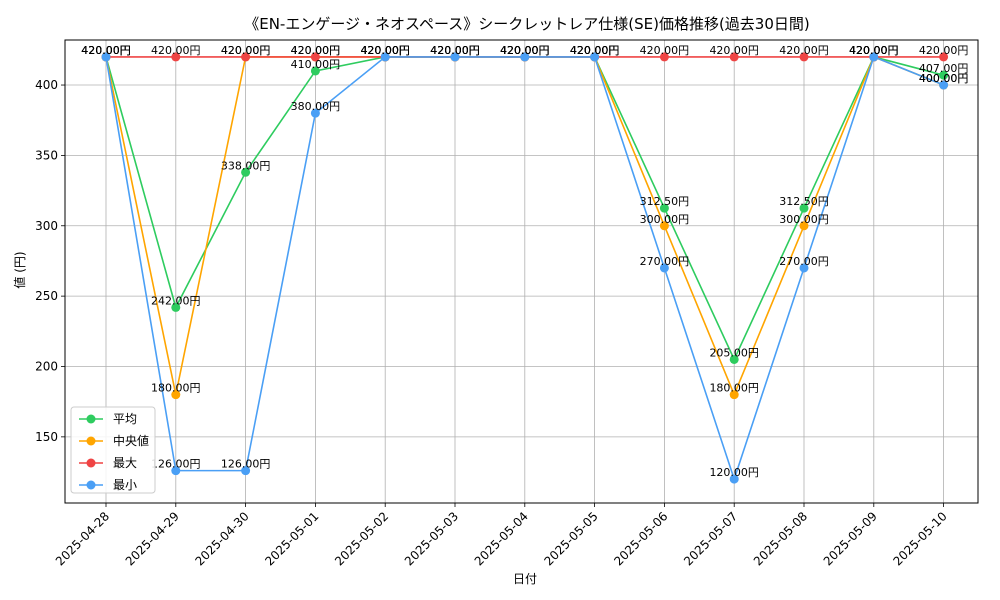 Image resolution: width=1000 pixels, height=600 pixels. What do you see at coordinates (152, 538) in the screenshot?
I see `x-tick-label: 2025-04-29` at bounding box center [152, 538].